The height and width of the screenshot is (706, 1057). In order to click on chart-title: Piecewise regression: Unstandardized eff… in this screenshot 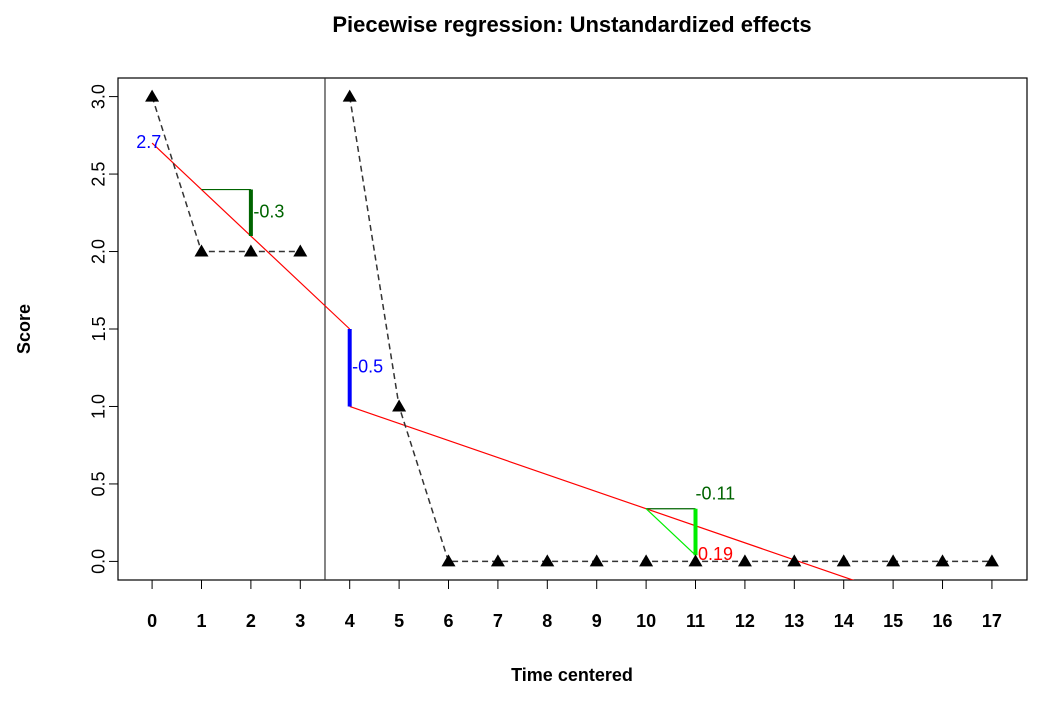, I will do `click(571, 24)`.